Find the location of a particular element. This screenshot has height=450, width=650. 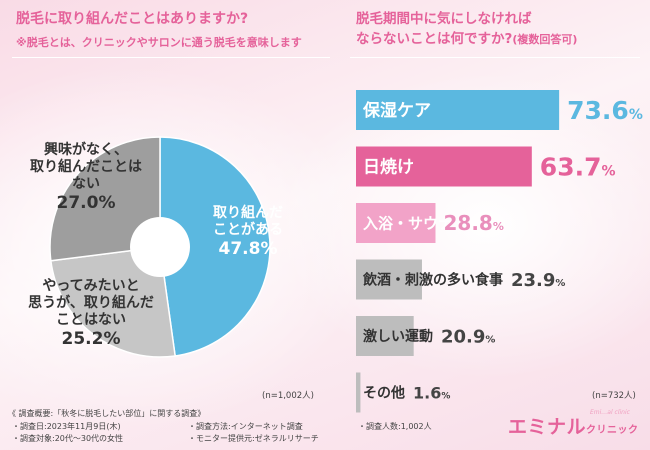

pie-slice-would-like is located at coordinates (113, 302).